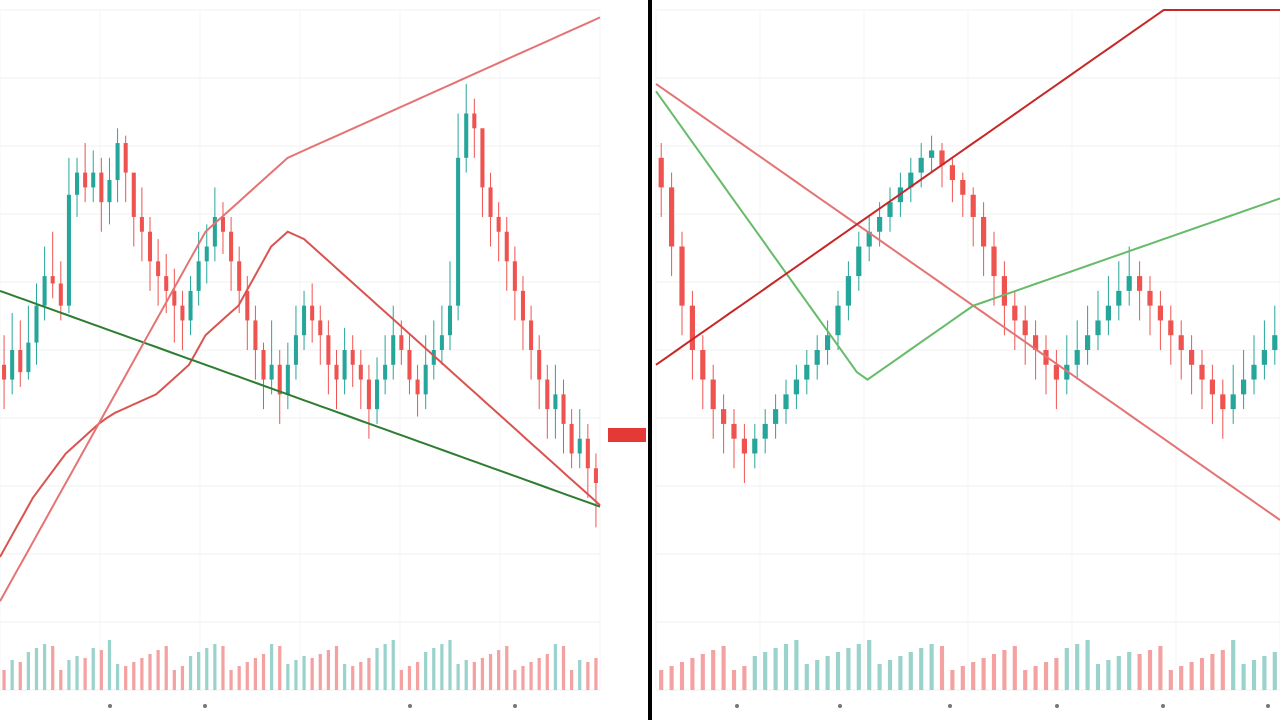 This screenshot has height=720, width=1280. Describe the element at coordinates (627, 435) in the screenshot. I see `price-marker` at that location.